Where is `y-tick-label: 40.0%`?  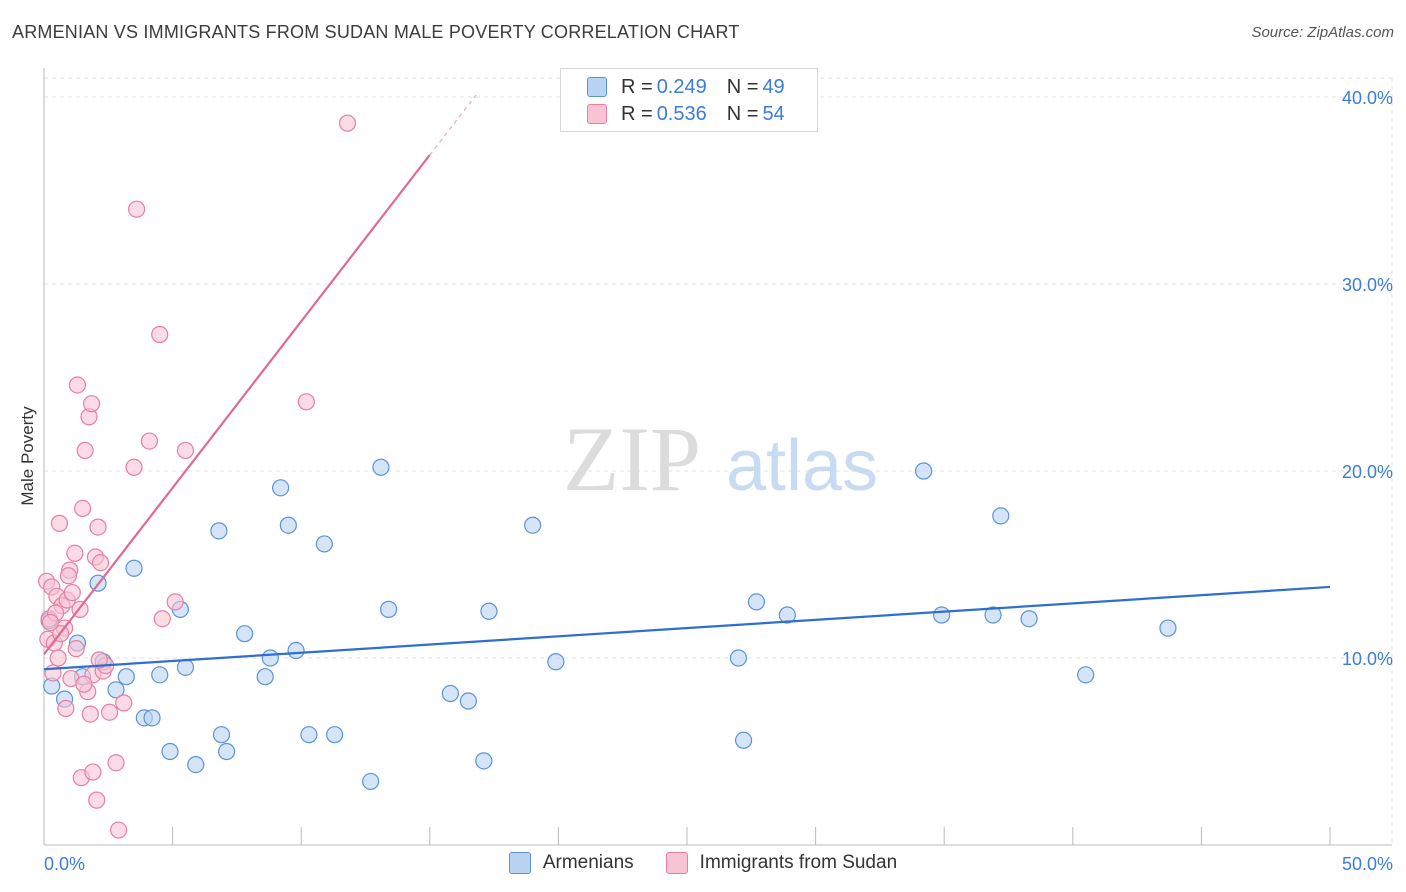 y-tick-label: 40.0% is located at coordinates (1367, 98).